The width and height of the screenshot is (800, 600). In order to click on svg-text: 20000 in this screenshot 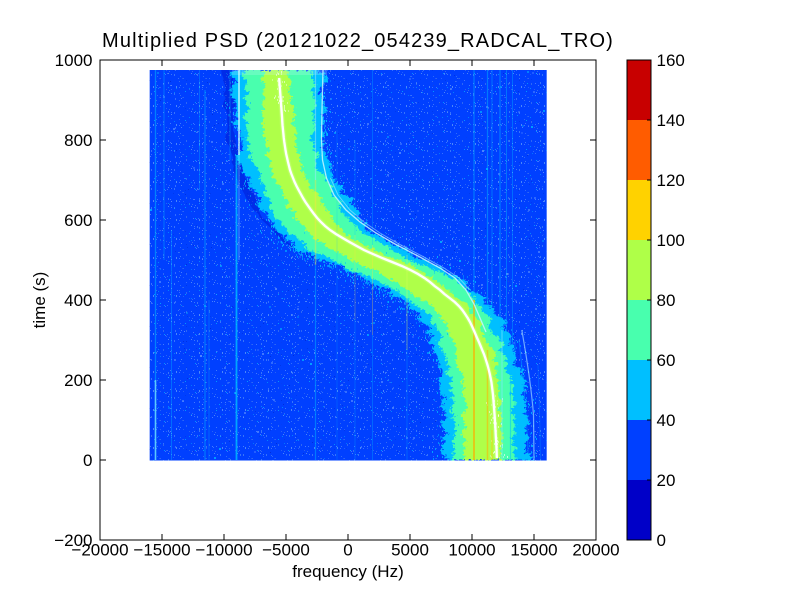, I will do `click(595, 550)`.